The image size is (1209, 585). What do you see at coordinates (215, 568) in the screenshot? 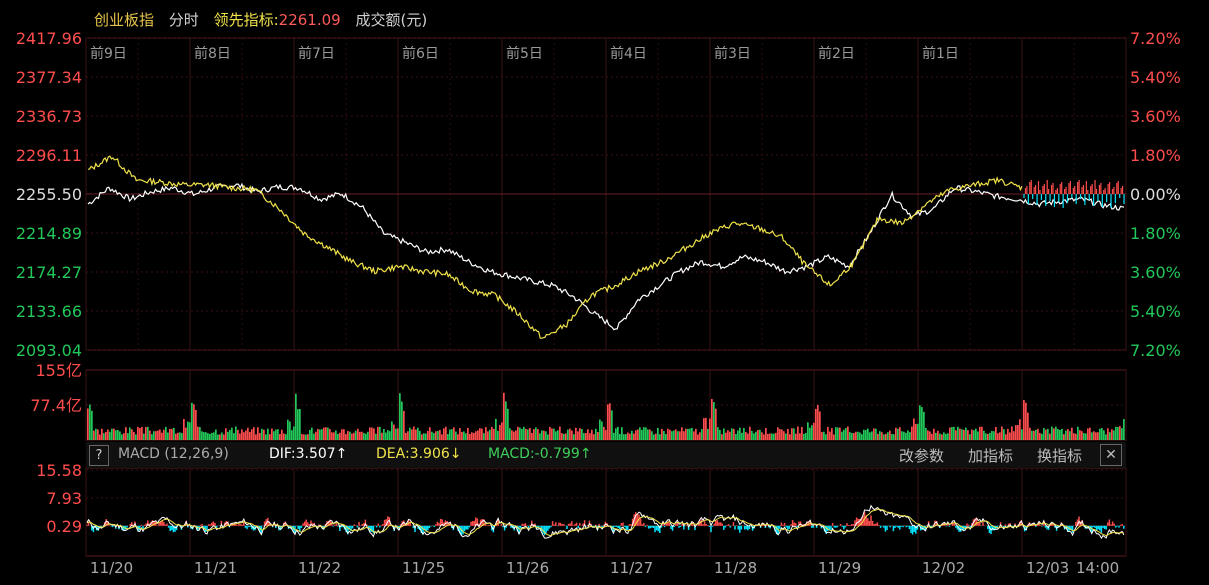
I see `date-label: 11/21` at bounding box center [215, 568].